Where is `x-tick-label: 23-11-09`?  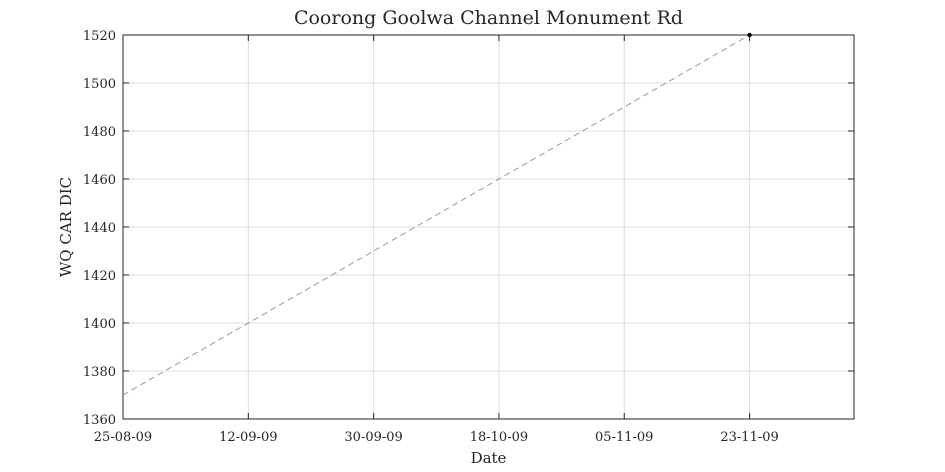 x-tick-label: 23-11-09 is located at coordinates (749, 437).